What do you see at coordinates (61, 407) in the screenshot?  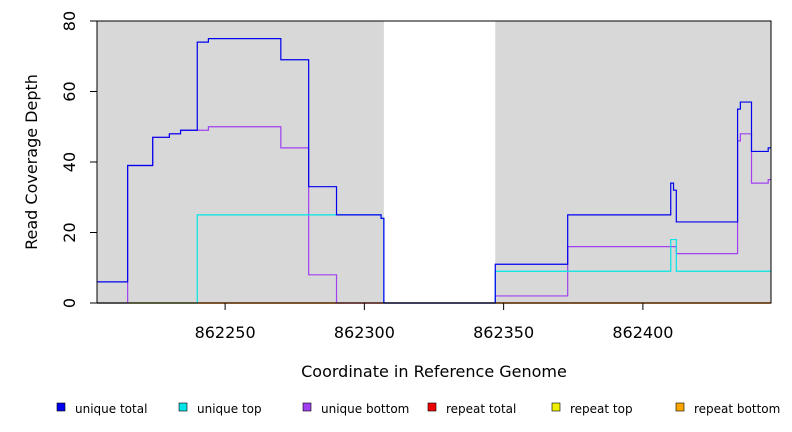 I see `legend-swatch-unique-total` at bounding box center [61, 407].